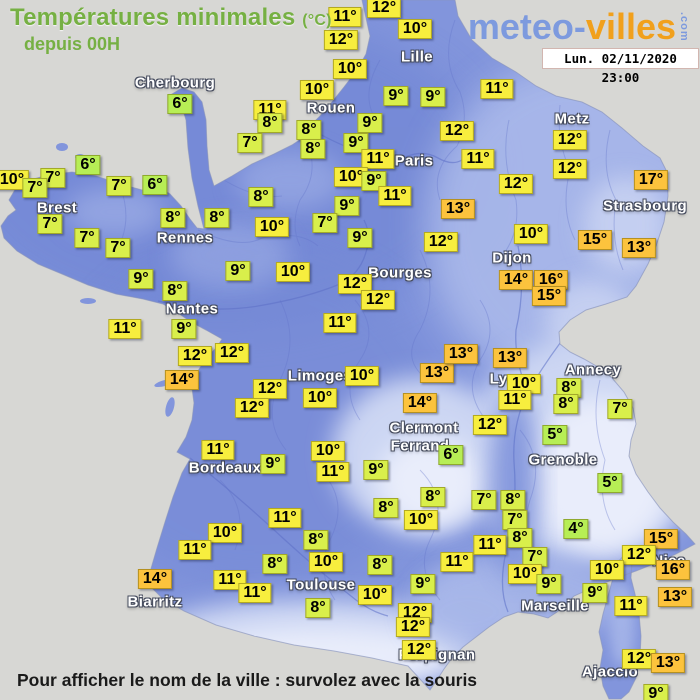 Image resolution: width=700 pixels, height=700 pixels. Describe the element at coordinates (651, 180) in the screenshot. I see `temp-badge: 17°` at that location.